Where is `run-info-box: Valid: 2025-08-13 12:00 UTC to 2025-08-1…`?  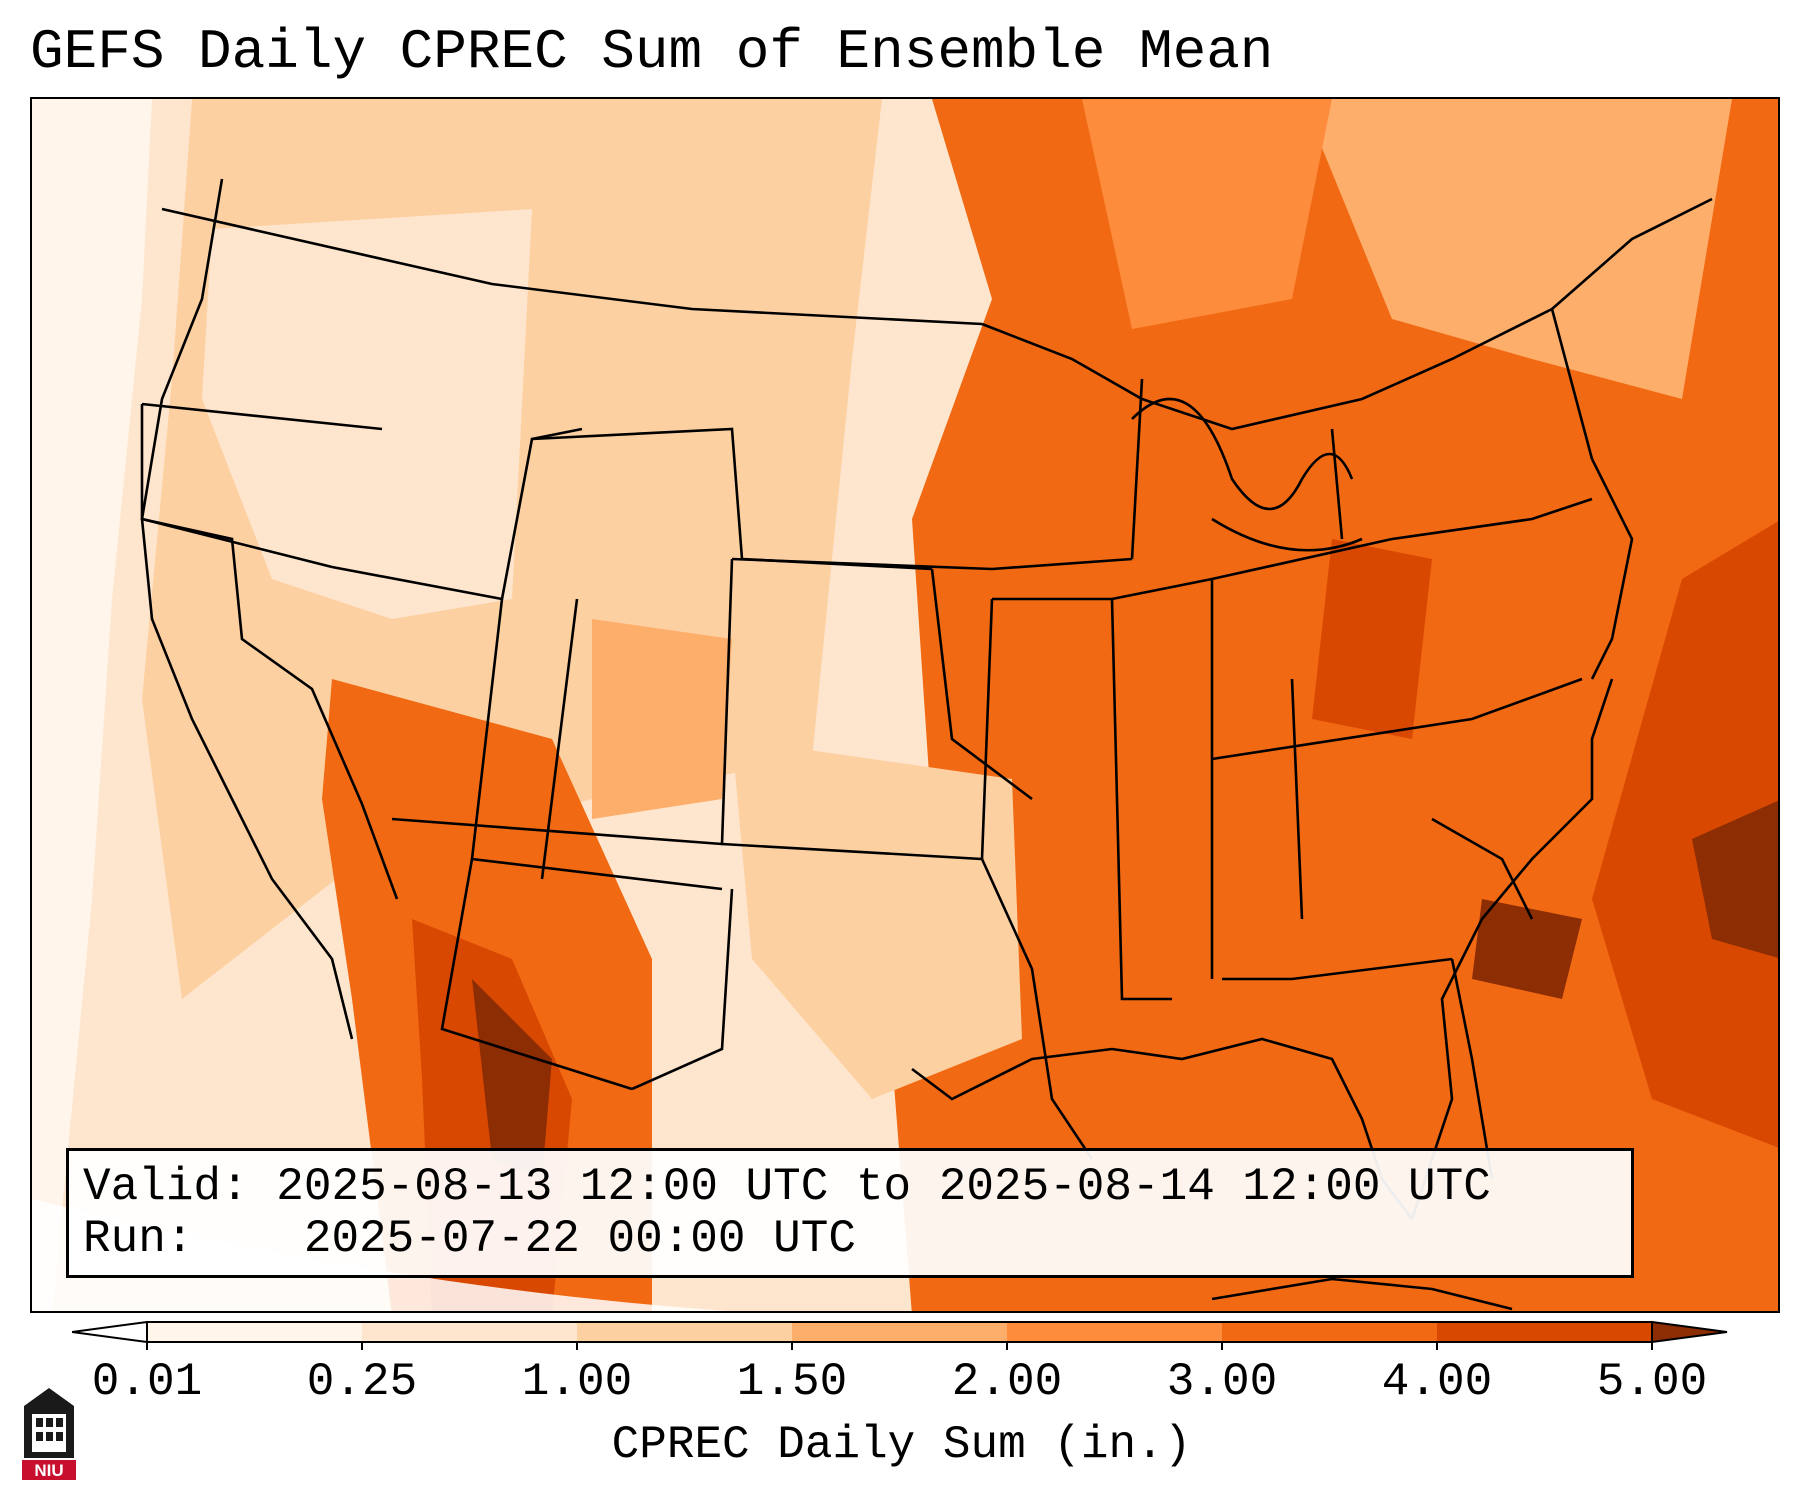 run-info-box: Valid: 2025-08-13 12:00 UTC to 2025-08-1… is located at coordinates (850, 1213).